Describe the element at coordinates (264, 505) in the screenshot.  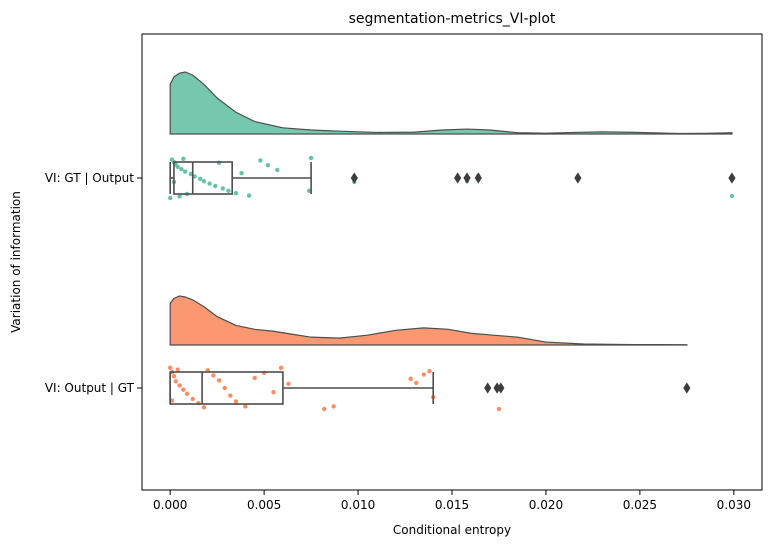
I see `x-tick-label: 0.005` at that location.